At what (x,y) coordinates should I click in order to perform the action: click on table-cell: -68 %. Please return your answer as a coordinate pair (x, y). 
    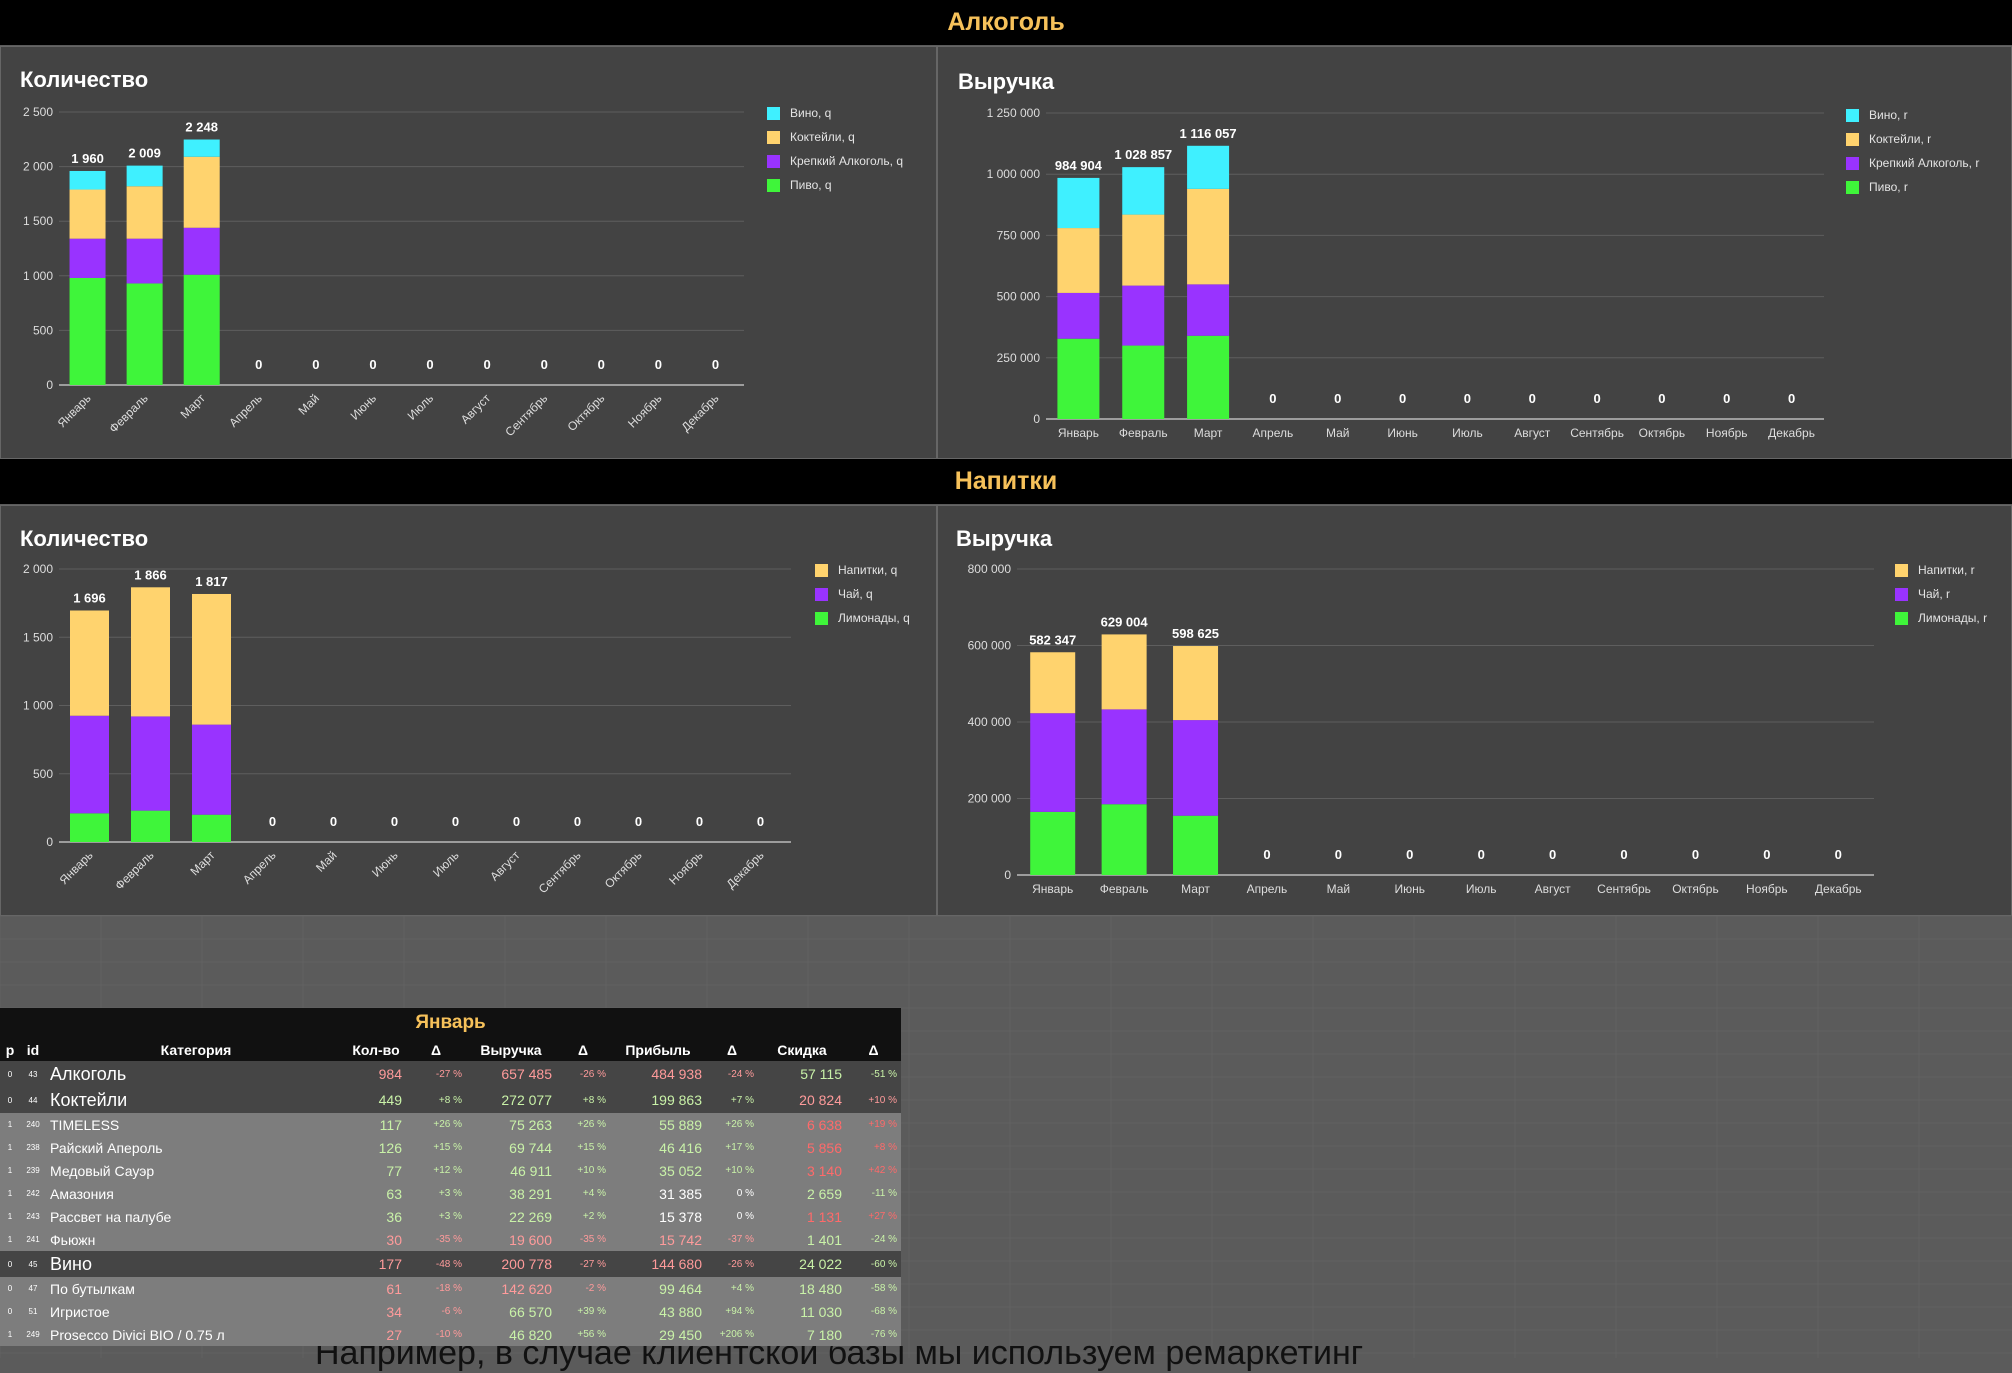
    Looking at the image, I should click on (874, 1311).